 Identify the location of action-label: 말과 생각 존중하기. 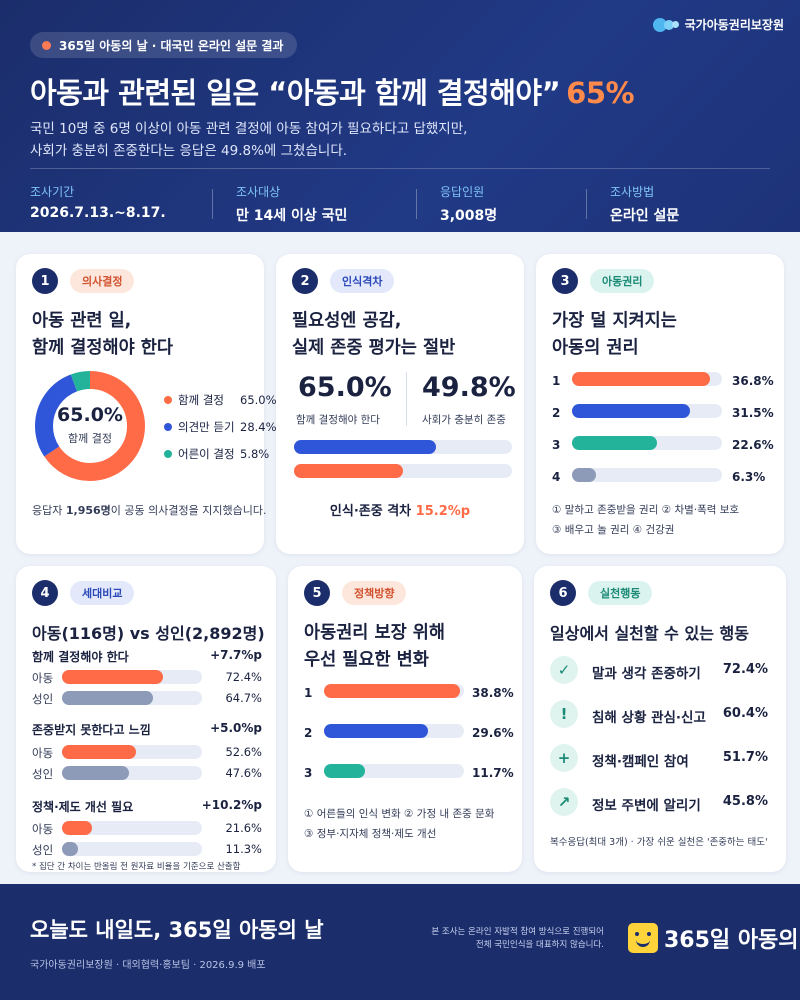
(646, 674).